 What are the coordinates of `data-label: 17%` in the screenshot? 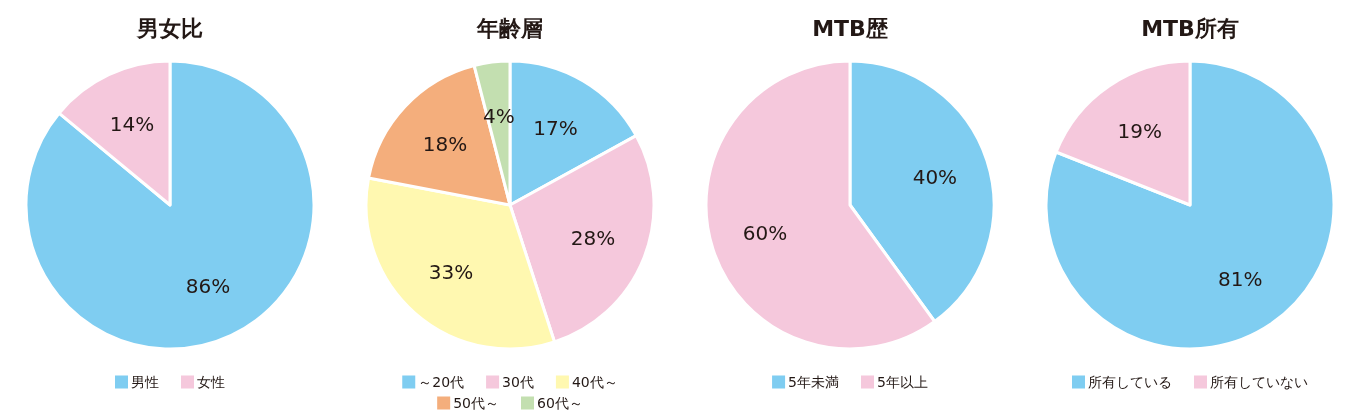 It's located at (555, 128).